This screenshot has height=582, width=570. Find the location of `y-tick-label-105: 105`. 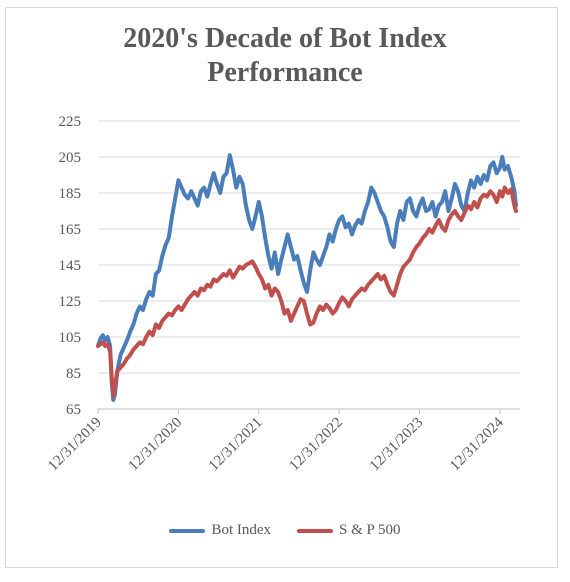

y-tick-label-105: 105 is located at coordinates (70, 338).